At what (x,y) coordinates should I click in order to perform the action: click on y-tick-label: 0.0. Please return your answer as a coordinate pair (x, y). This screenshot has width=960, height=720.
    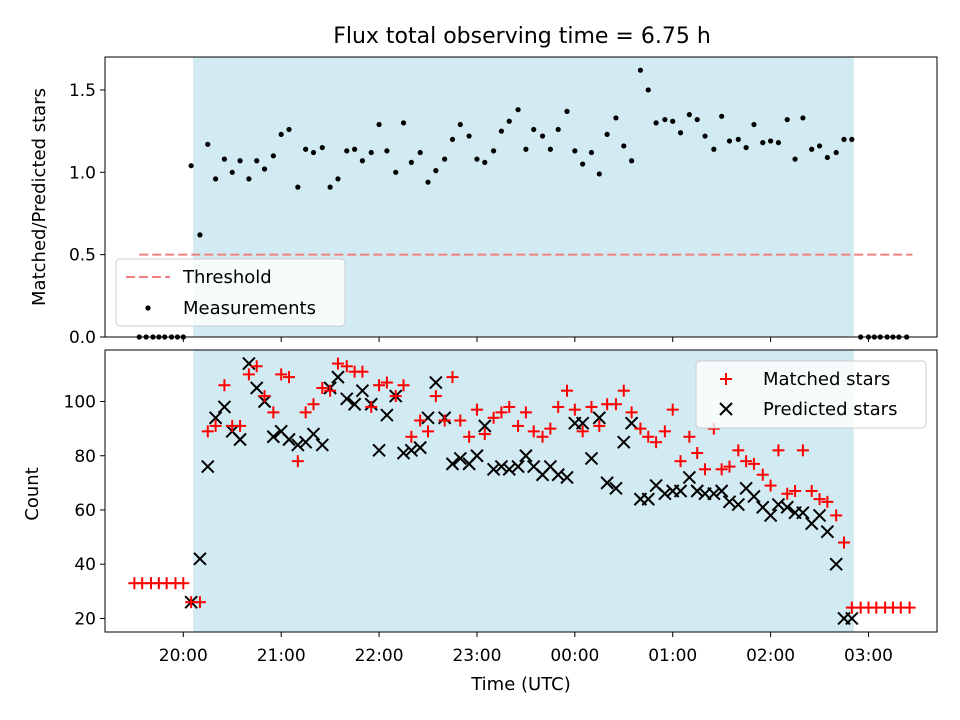
    Looking at the image, I should click on (82, 338).